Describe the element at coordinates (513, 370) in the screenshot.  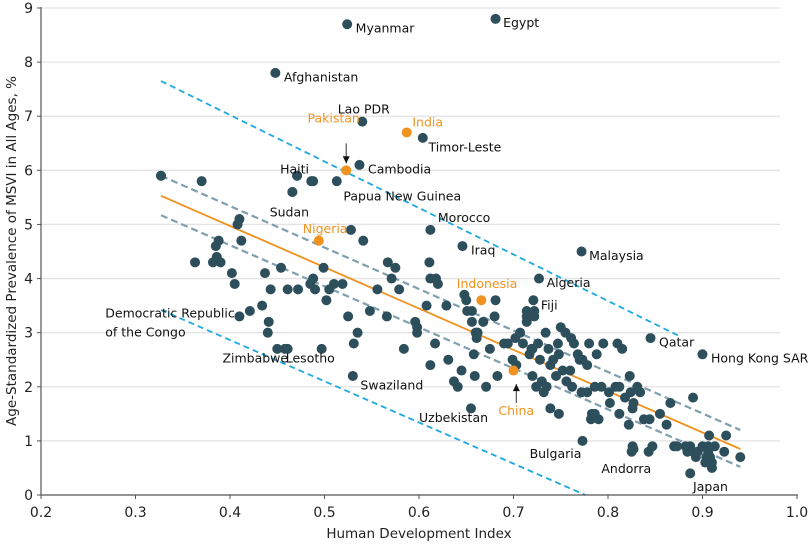
I see `labeled-point-china` at that location.